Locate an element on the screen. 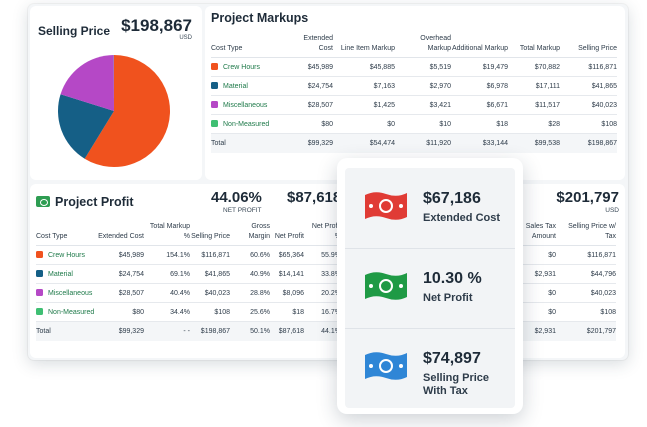 The width and height of the screenshot is (647, 427). total-cell: 50.1% is located at coordinates (250, 331).